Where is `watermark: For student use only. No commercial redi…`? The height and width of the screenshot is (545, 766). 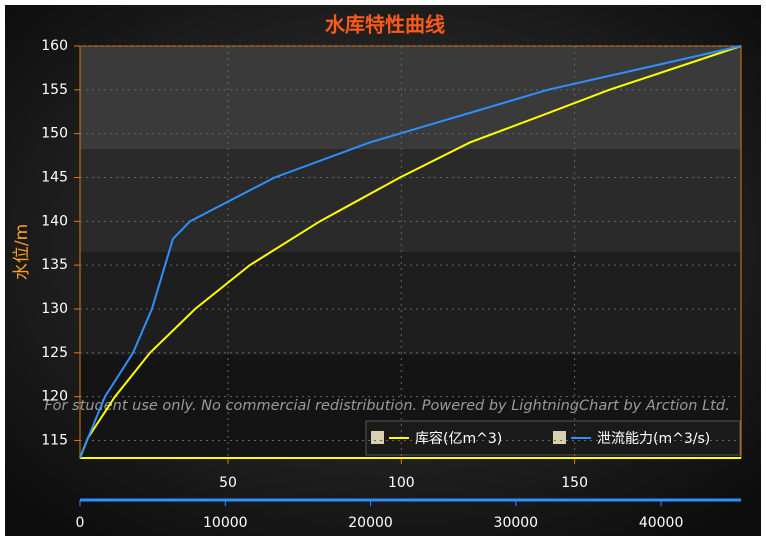
watermark: For student use only. No commercial redi… is located at coordinates (386, 406).